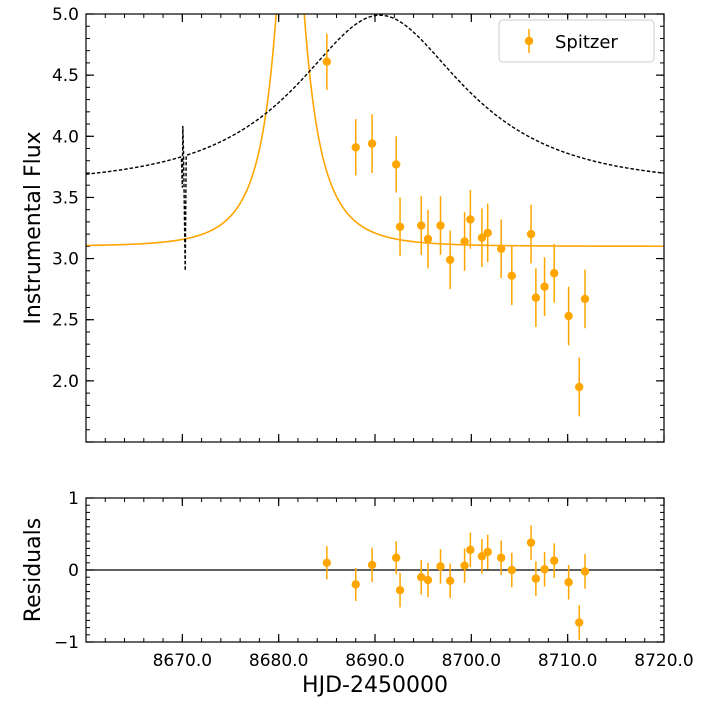 This screenshot has width=706, height=706. I want to click on res-y-tick-label: −1, so click(66, 643).